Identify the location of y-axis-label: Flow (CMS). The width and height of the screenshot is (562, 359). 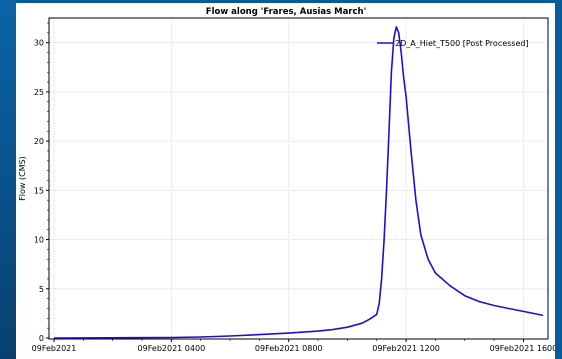
(22, 178).